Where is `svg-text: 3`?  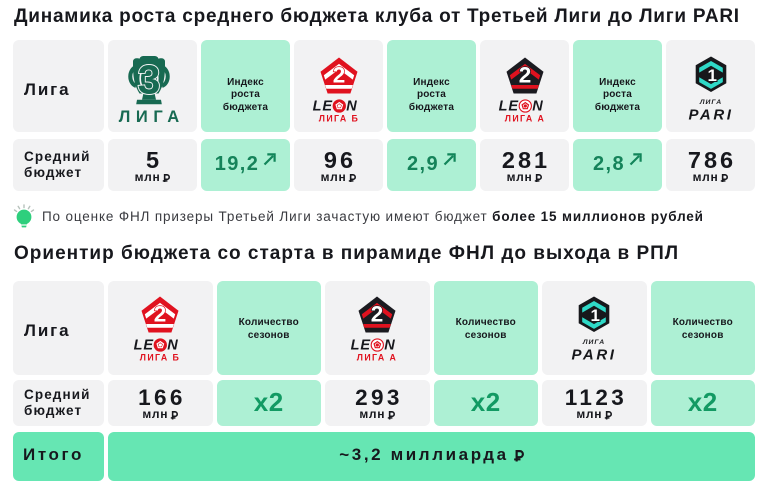
svg-text: 3 is located at coordinates (149, 79).